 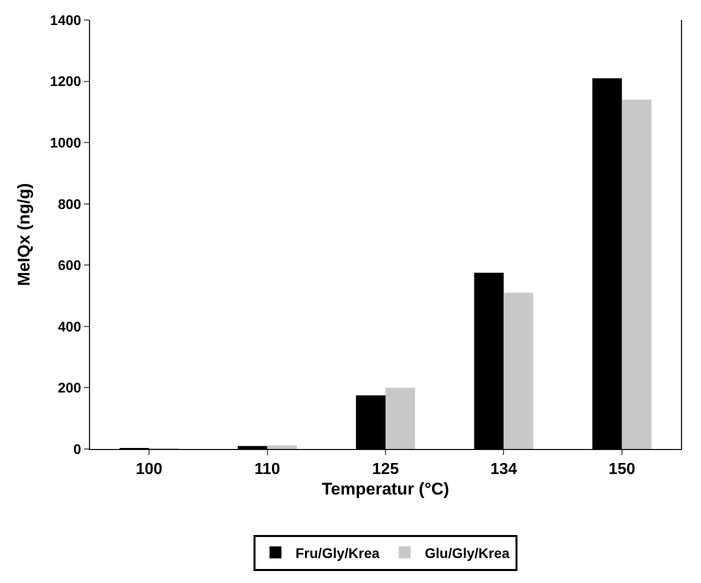 I want to click on x-tick-label: 150, so click(x=622, y=469).